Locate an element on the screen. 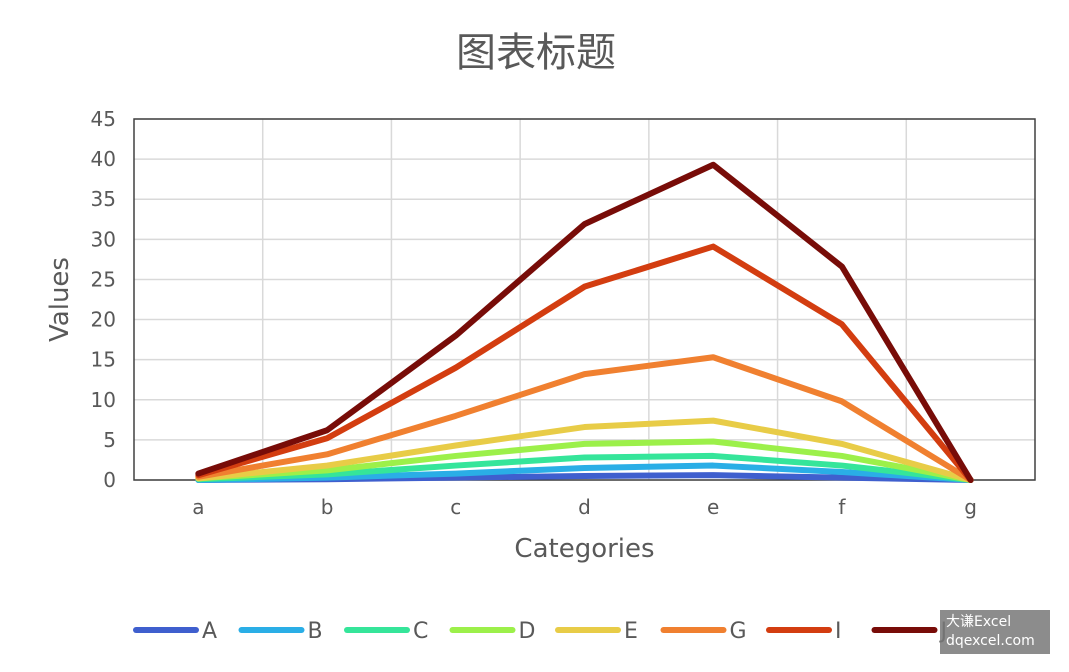 The image size is (1069, 672). y-tick-label: 15 is located at coordinates (103, 360).